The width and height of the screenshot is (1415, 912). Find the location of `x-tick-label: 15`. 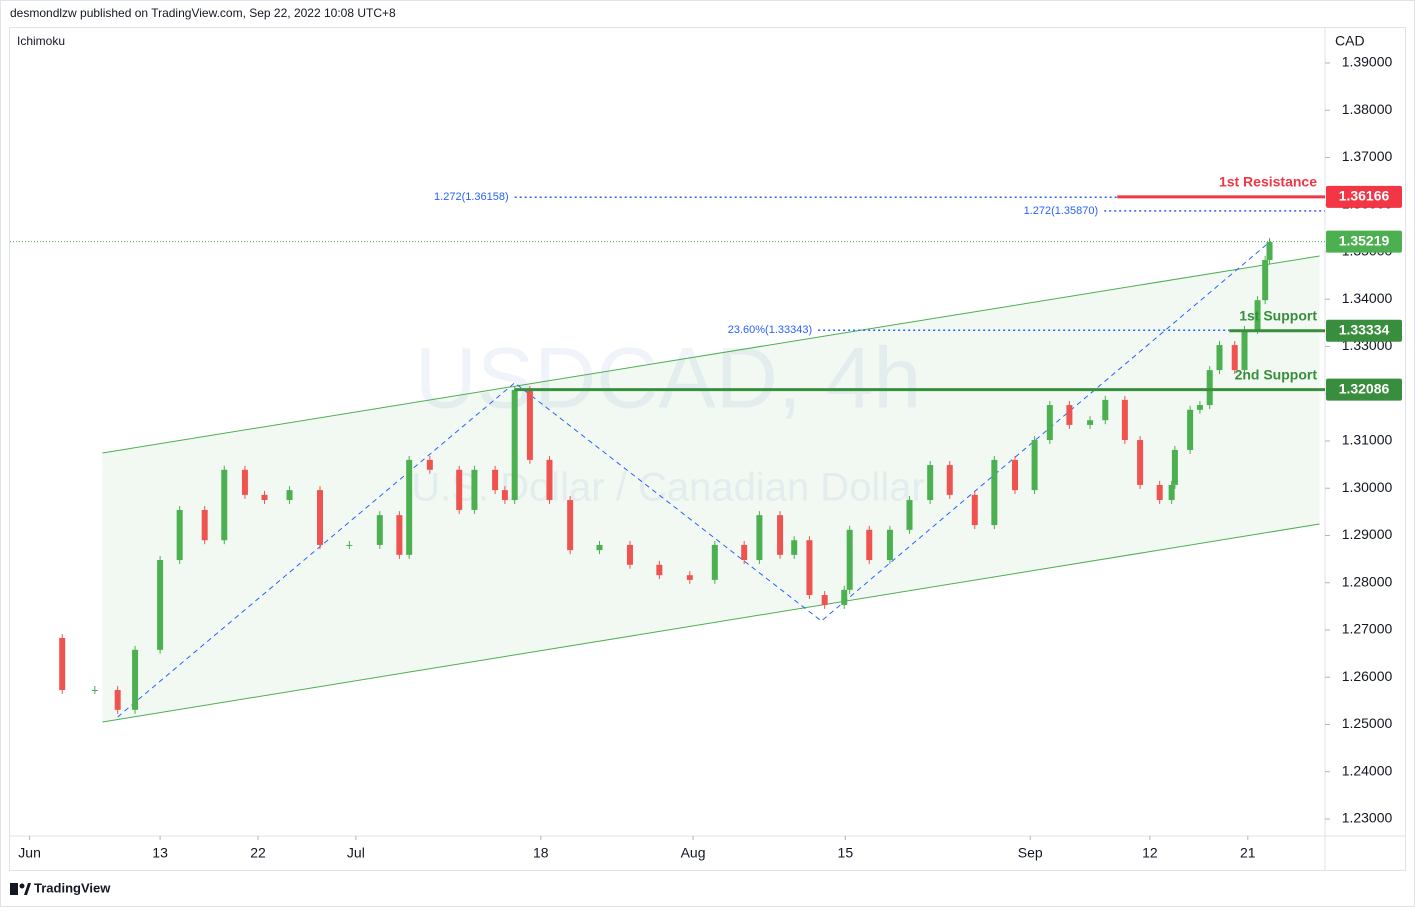

x-tick-label: 15 is located at coordinates (846, 853).